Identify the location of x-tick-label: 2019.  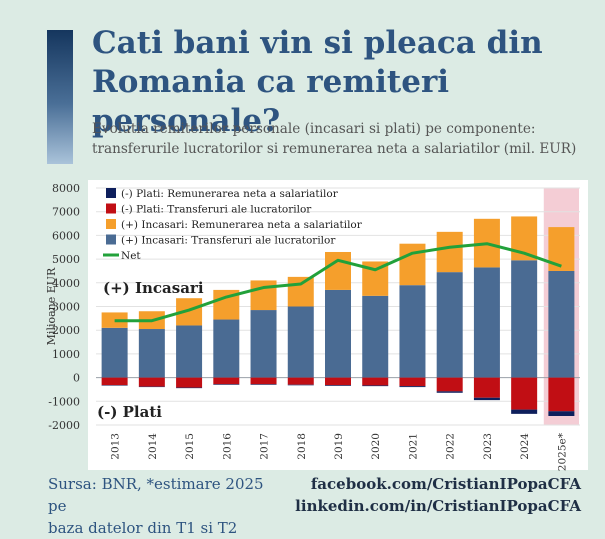
(339, 446).